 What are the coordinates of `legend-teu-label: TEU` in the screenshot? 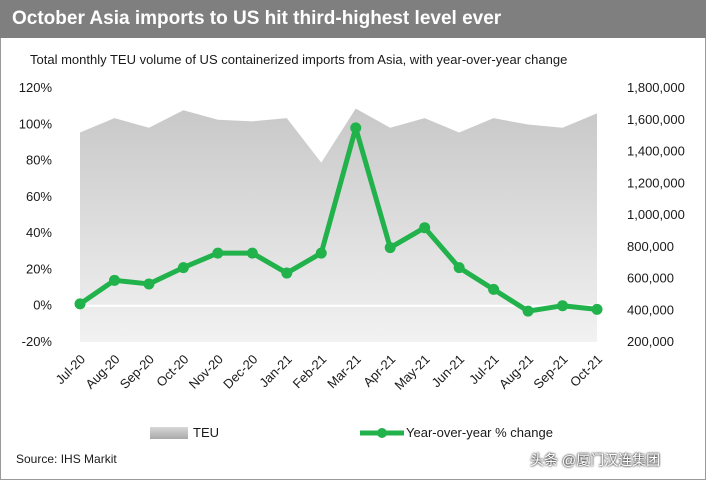 It's located at (206, 432).